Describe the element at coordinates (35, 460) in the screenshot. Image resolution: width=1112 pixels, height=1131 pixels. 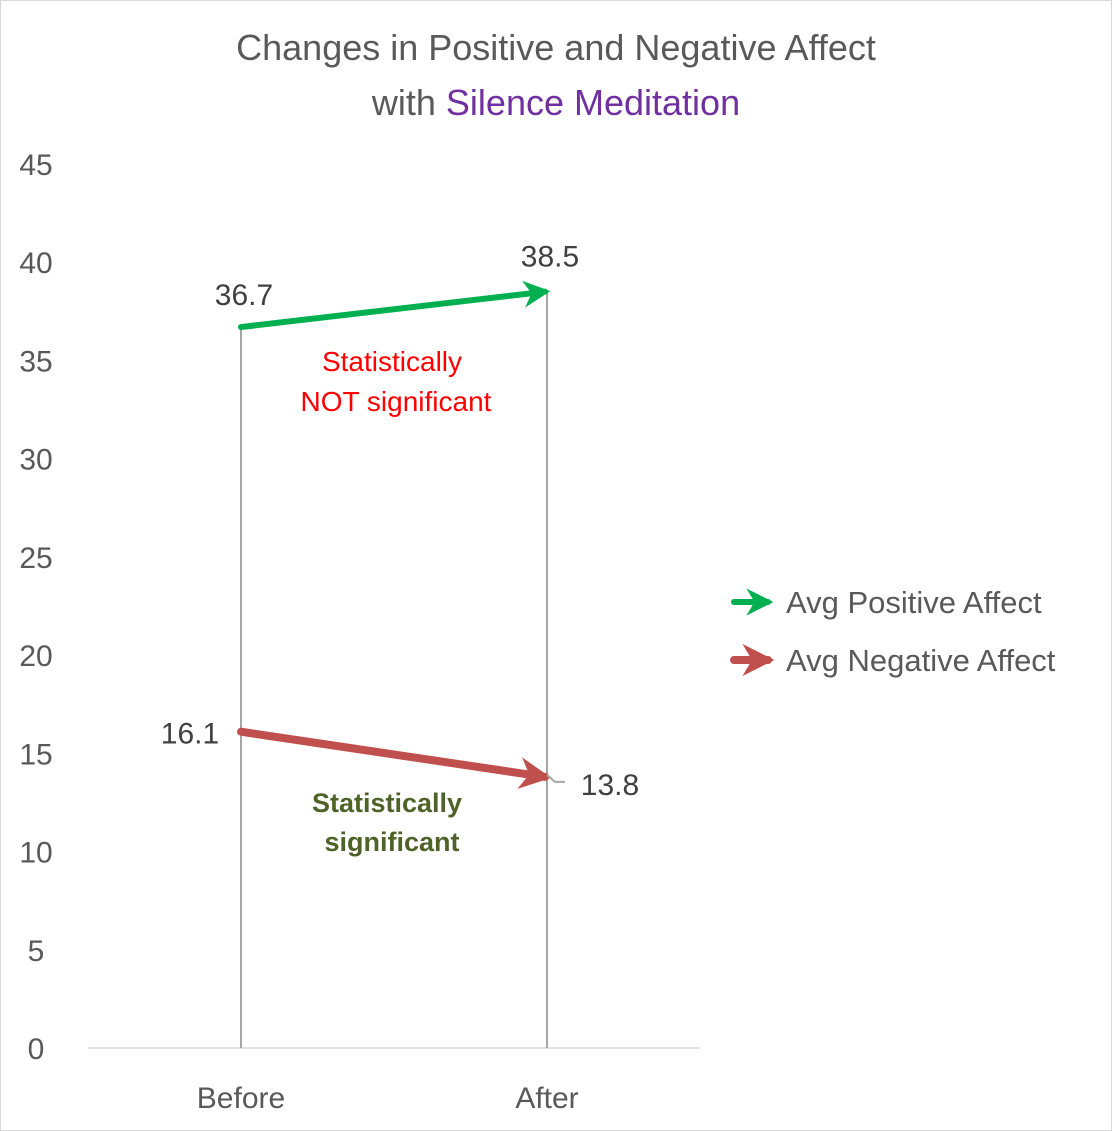
I see `y-tick-label: 30` at that location.